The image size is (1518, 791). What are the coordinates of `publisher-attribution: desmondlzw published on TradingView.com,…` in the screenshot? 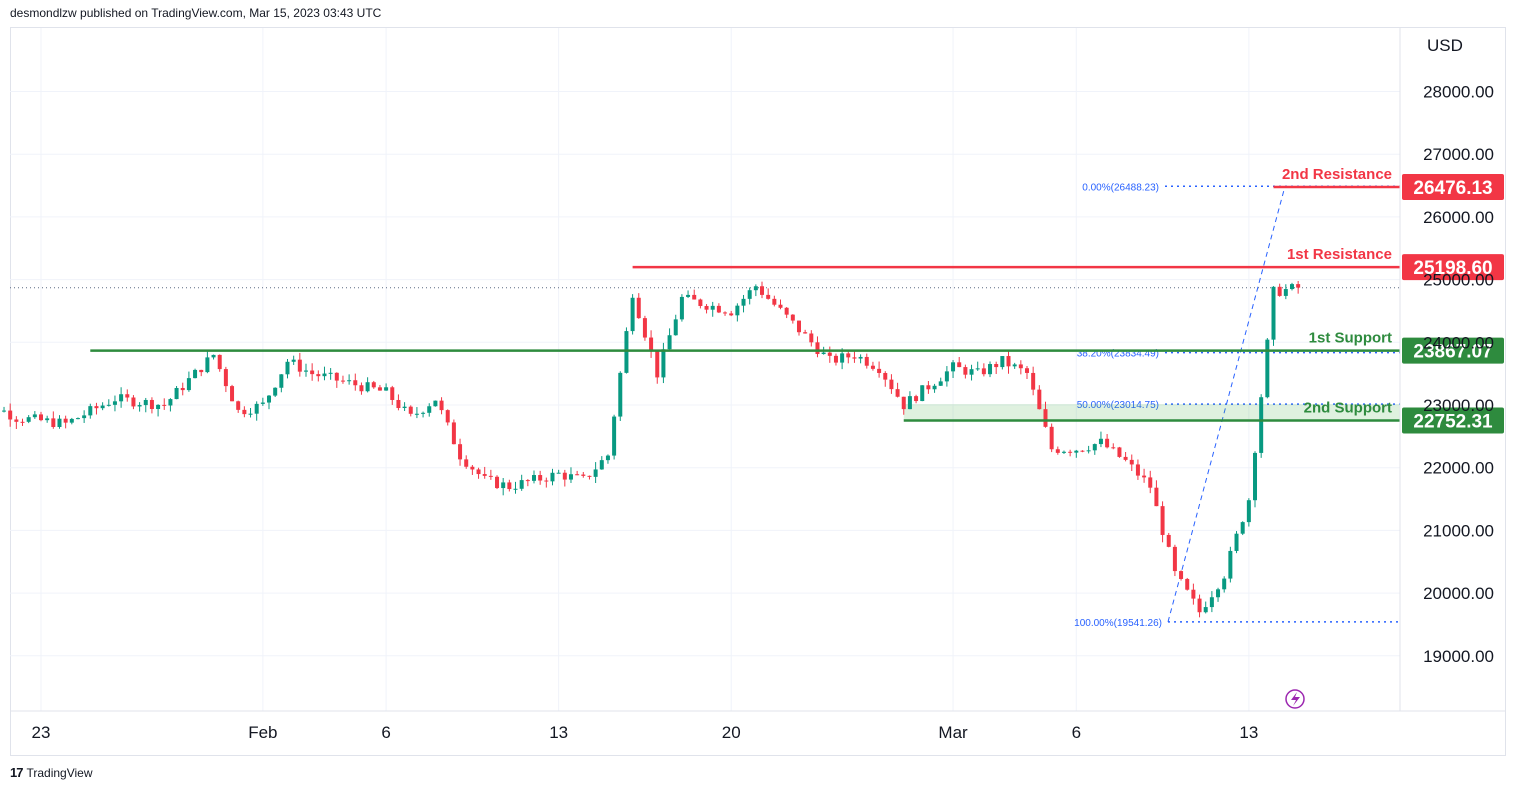 It's located at (196, 13).